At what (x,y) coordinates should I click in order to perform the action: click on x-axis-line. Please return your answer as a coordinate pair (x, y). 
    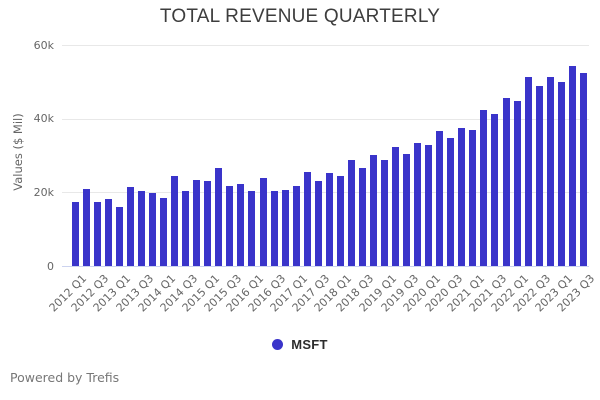
    Looking at the image, I should click on (325, 266).